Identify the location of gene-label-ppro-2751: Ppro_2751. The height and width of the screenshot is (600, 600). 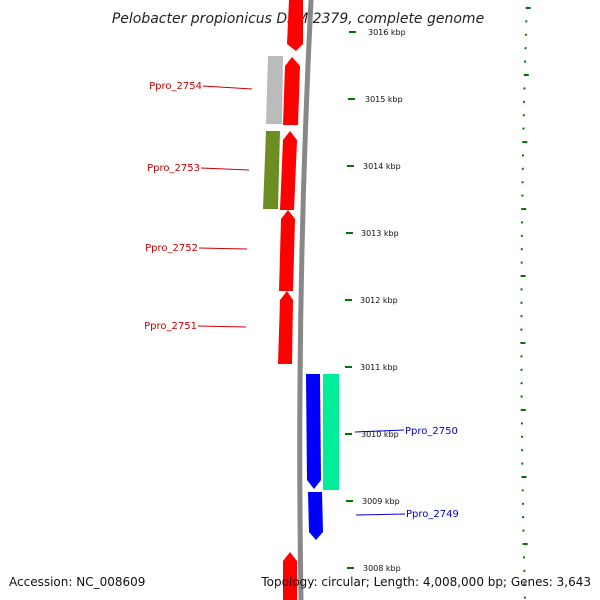
(170, 326).